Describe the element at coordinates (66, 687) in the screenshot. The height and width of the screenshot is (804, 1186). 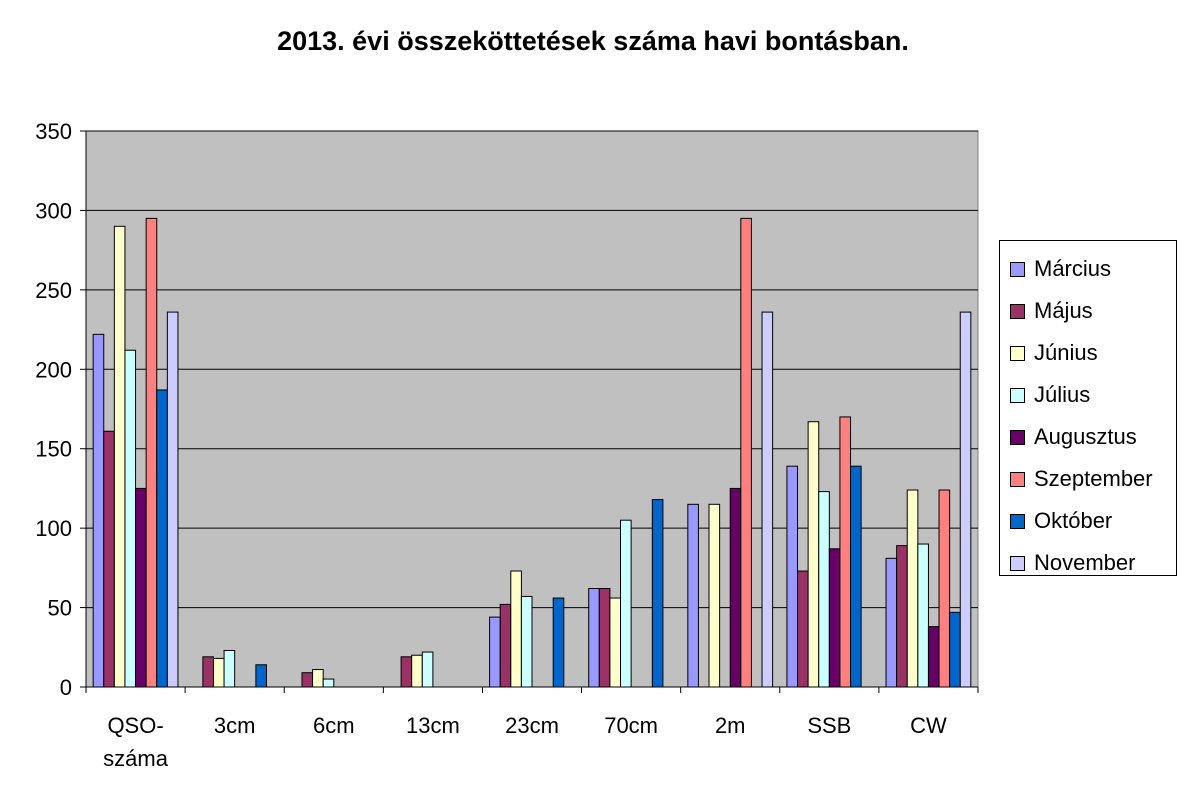
I see `y-tick-label: 0` at that location.